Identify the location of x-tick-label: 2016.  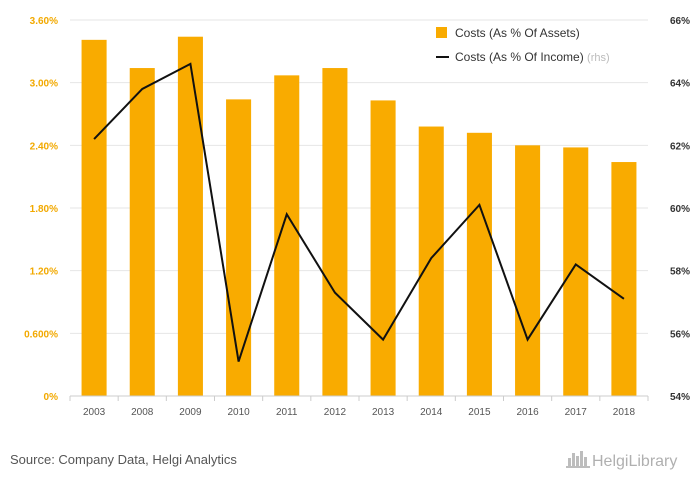
(527, 412).